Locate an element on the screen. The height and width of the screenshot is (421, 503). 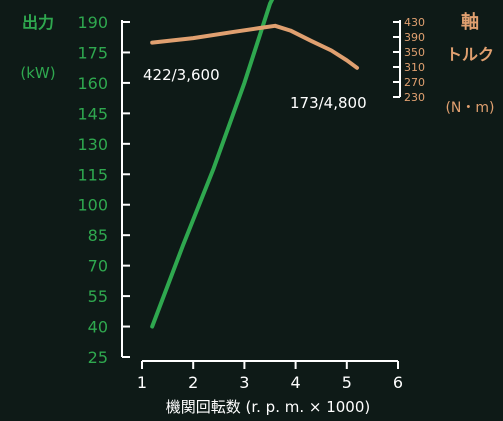
x-tick-label: 6 is located at coordinates (398, 382).